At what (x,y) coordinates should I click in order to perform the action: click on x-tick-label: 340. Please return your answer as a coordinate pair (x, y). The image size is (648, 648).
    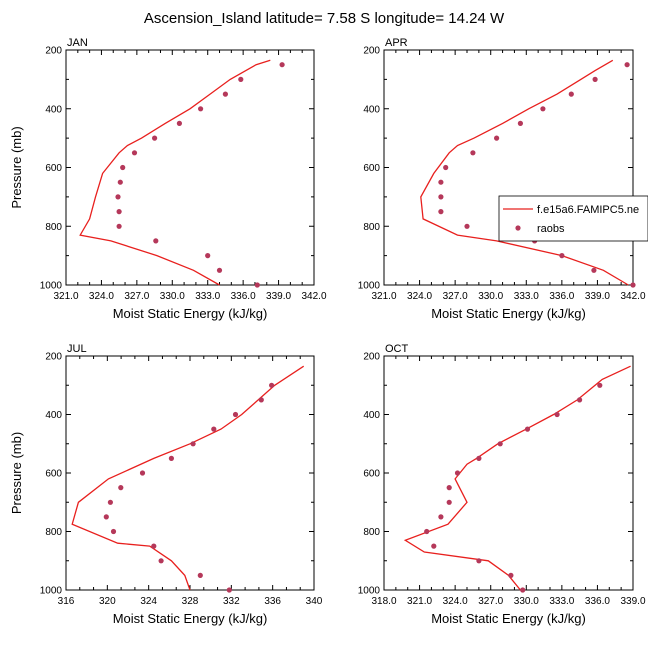
    Looking at the image, I should click on (314, 601).